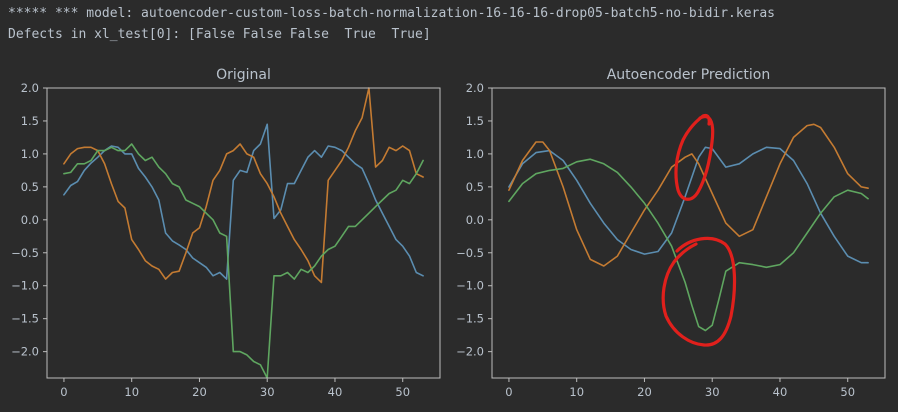  Describe the element at coordinates (694, 157) in the screenshot. I see `upper-red-circle-annotation` at that location.